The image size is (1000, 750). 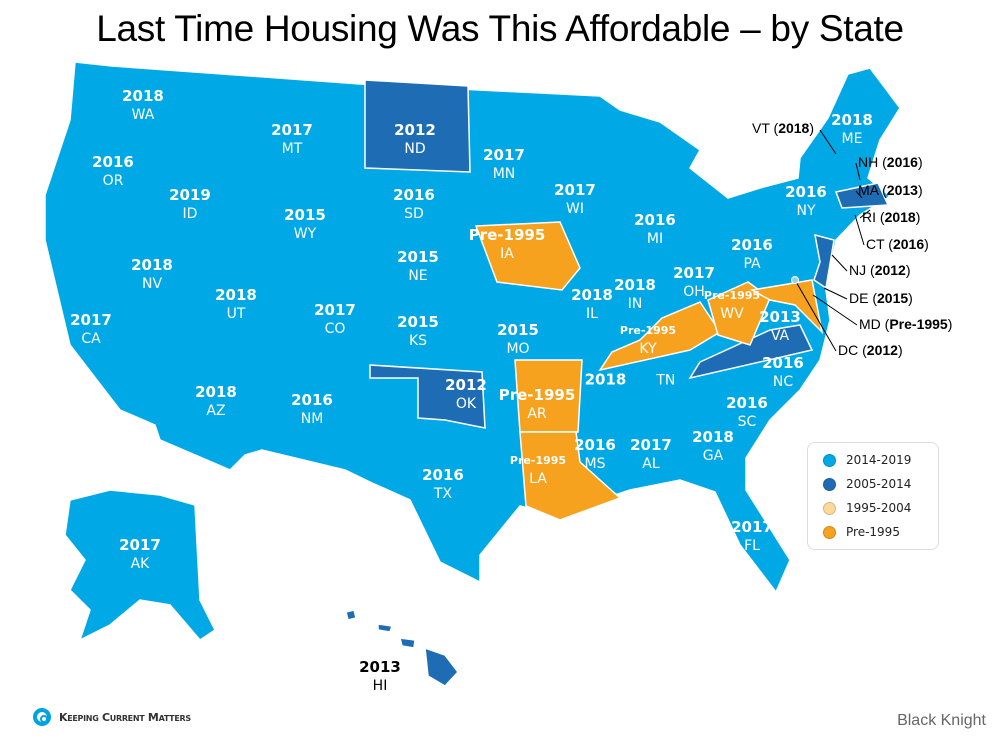 I want to click on state-abbr: MO, so click(x=518, y=349).